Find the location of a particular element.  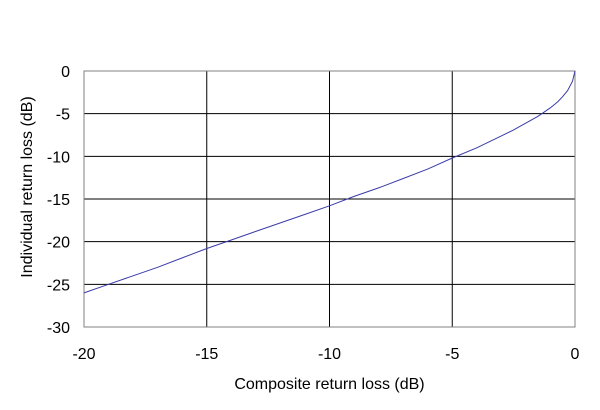

y-tick-label: 0 is located at coordinates (65, 72).